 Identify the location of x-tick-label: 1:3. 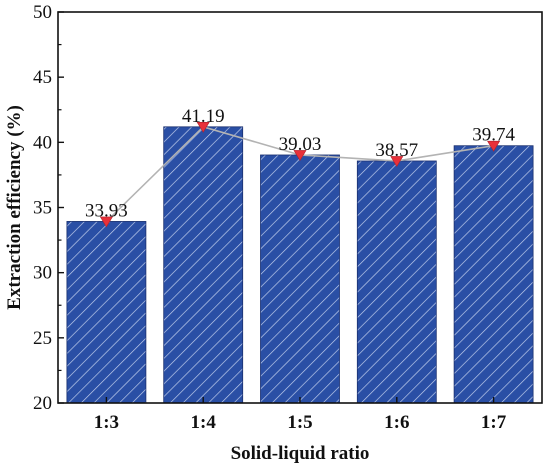
(106, 422).